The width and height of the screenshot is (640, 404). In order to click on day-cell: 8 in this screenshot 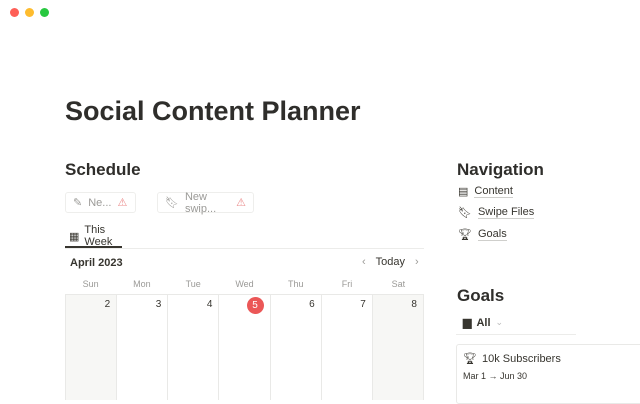, I will do `click(398, 347)`.